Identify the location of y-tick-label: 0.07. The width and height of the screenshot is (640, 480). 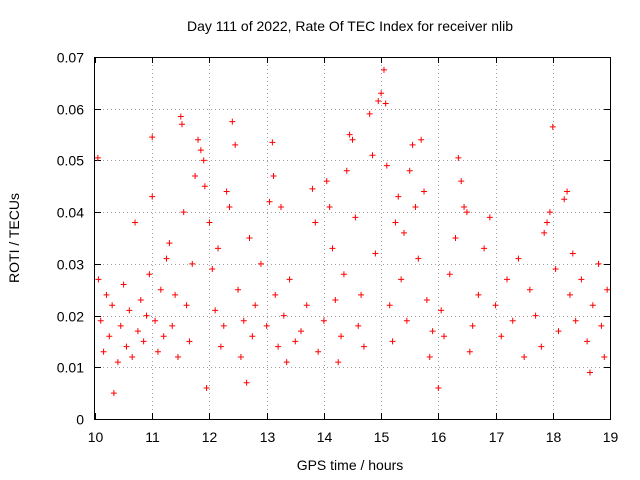
(70, 58).